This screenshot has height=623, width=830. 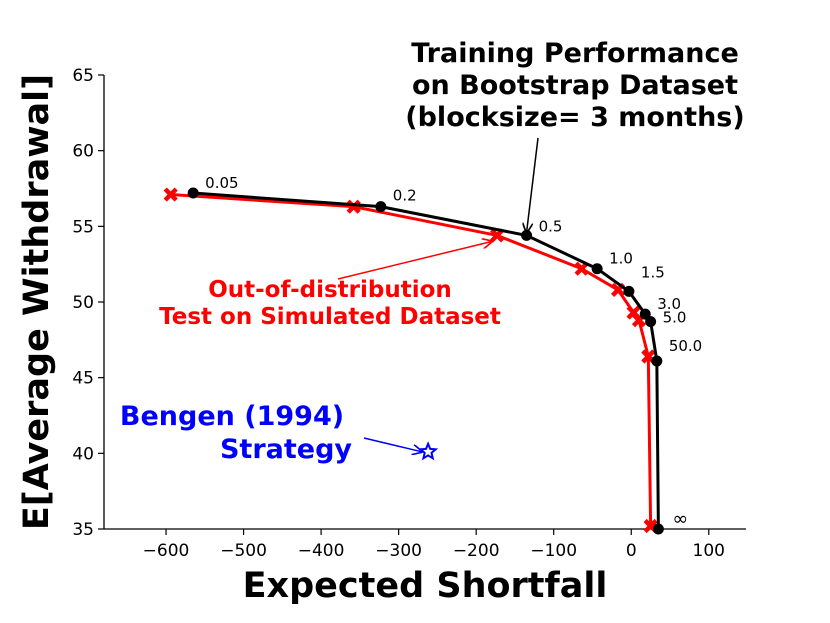 What do you see at coordinates (166, 551) in the screenshot?
I see `x-tick-label: −600` at bounding box center [166, 551].